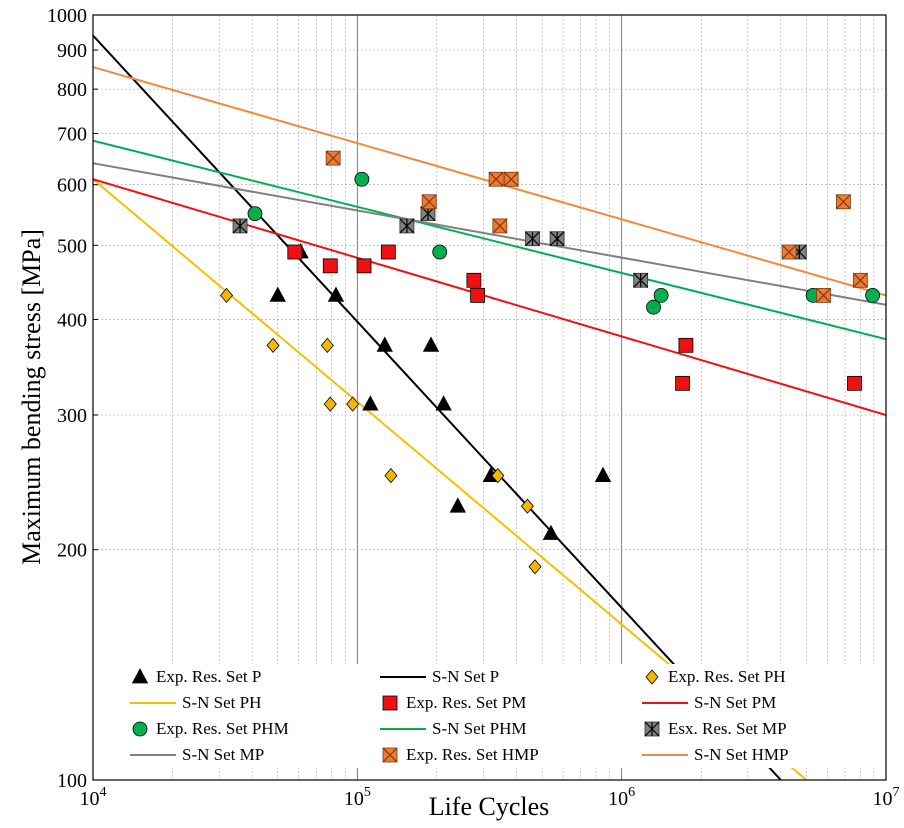 The image size is (904, 828). I want to click on legend-item: S-N Set HMP, so click(714, 755).